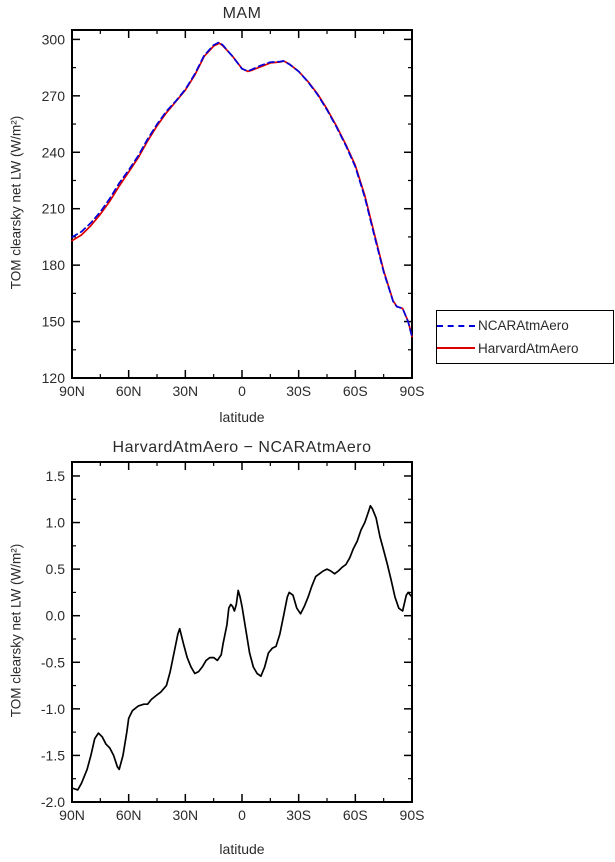 This screenshot has height=862, width=615. What do you see at coordinates (53, 755) in the screenshot?
I see `svg-text: -1.5` at bounding box center [53, 755].